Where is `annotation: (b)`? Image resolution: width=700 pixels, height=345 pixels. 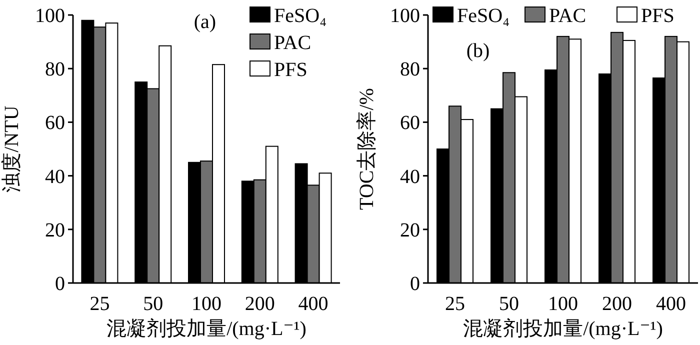
annotation: (b) is located at coordinates (478, 51).